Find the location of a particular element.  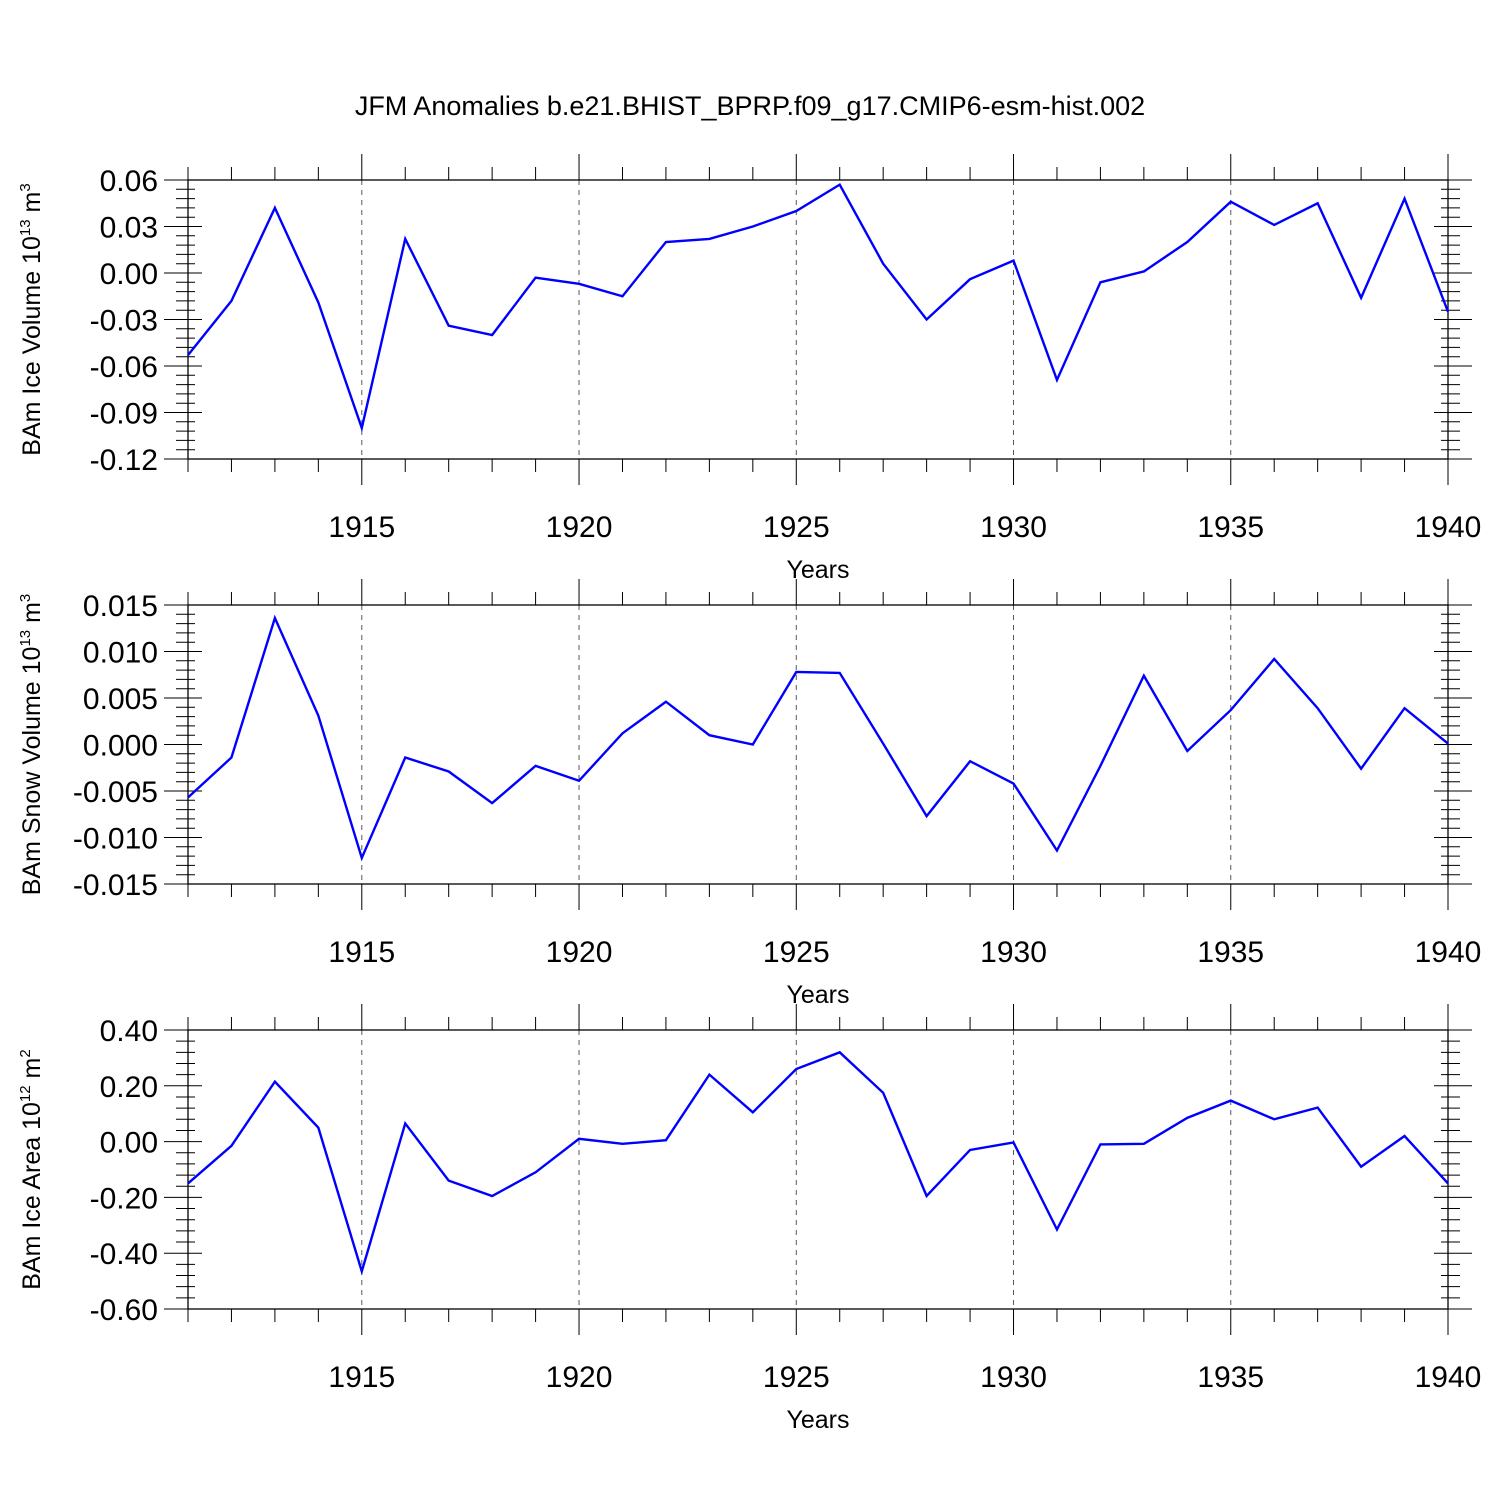

panel3-x-tick-label: 1940 is located at coordinates (1448, 1377).